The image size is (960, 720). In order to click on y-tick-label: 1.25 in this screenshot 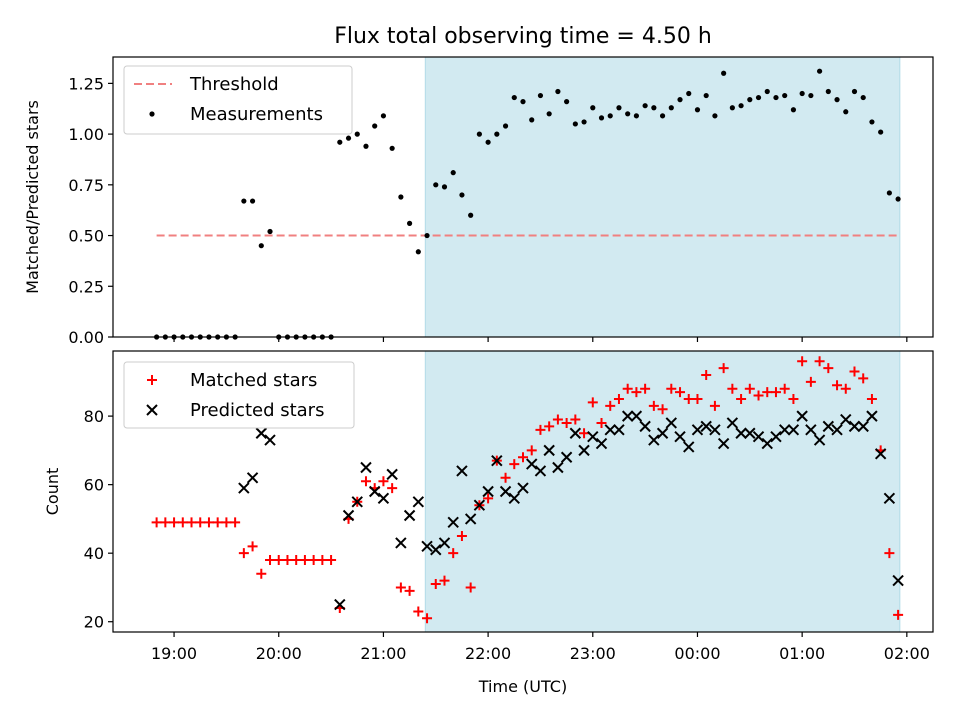, I will do `click(86, 83)`.